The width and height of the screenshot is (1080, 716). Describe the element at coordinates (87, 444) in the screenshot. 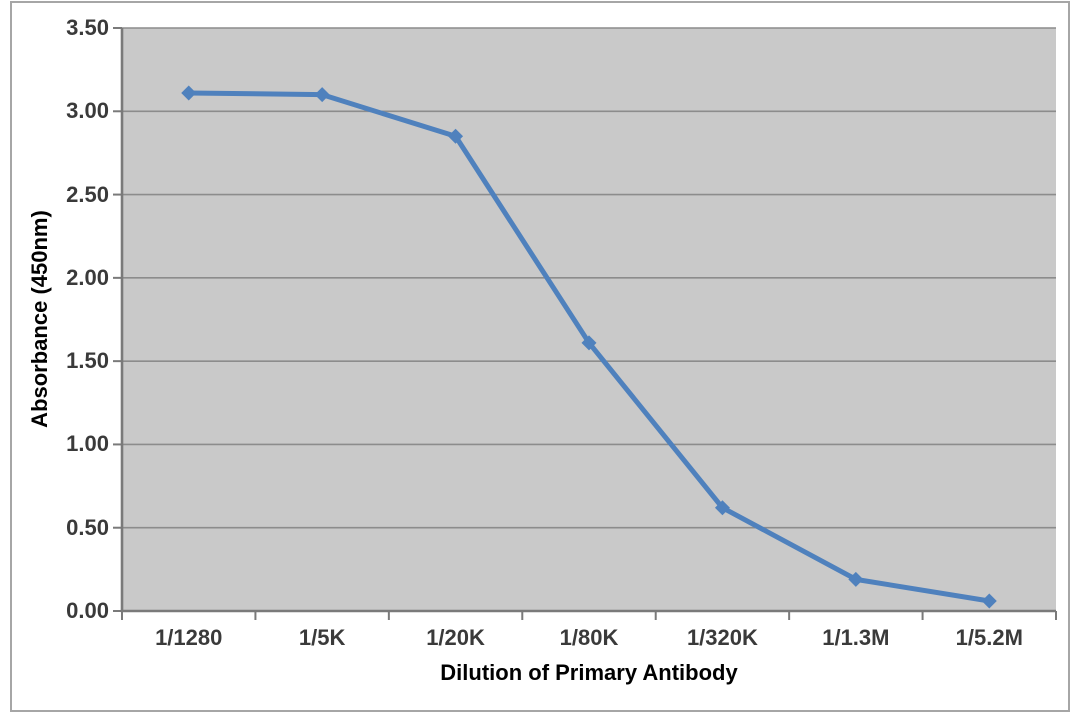

I see `y-tick-label: 1.00` at that location.